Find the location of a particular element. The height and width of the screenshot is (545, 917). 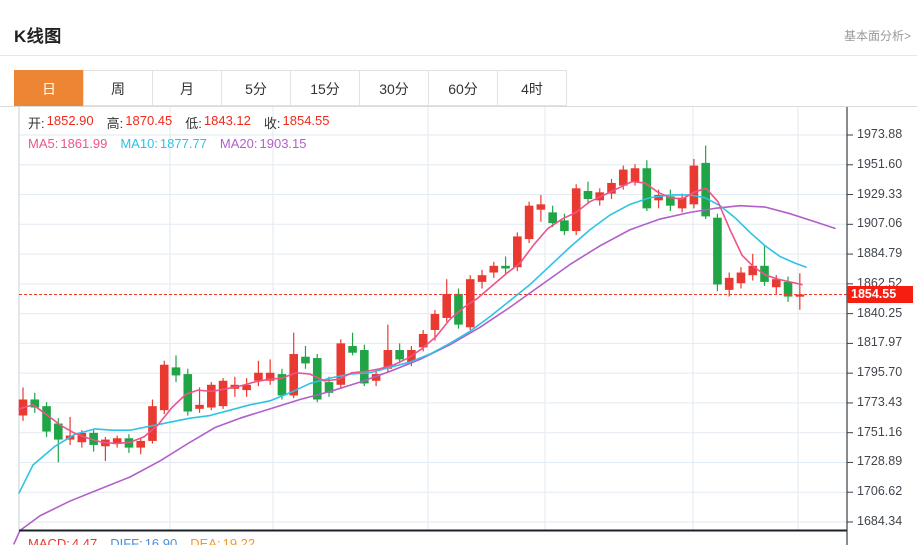

tab-周: 周 is located at coordinates (118, 88).